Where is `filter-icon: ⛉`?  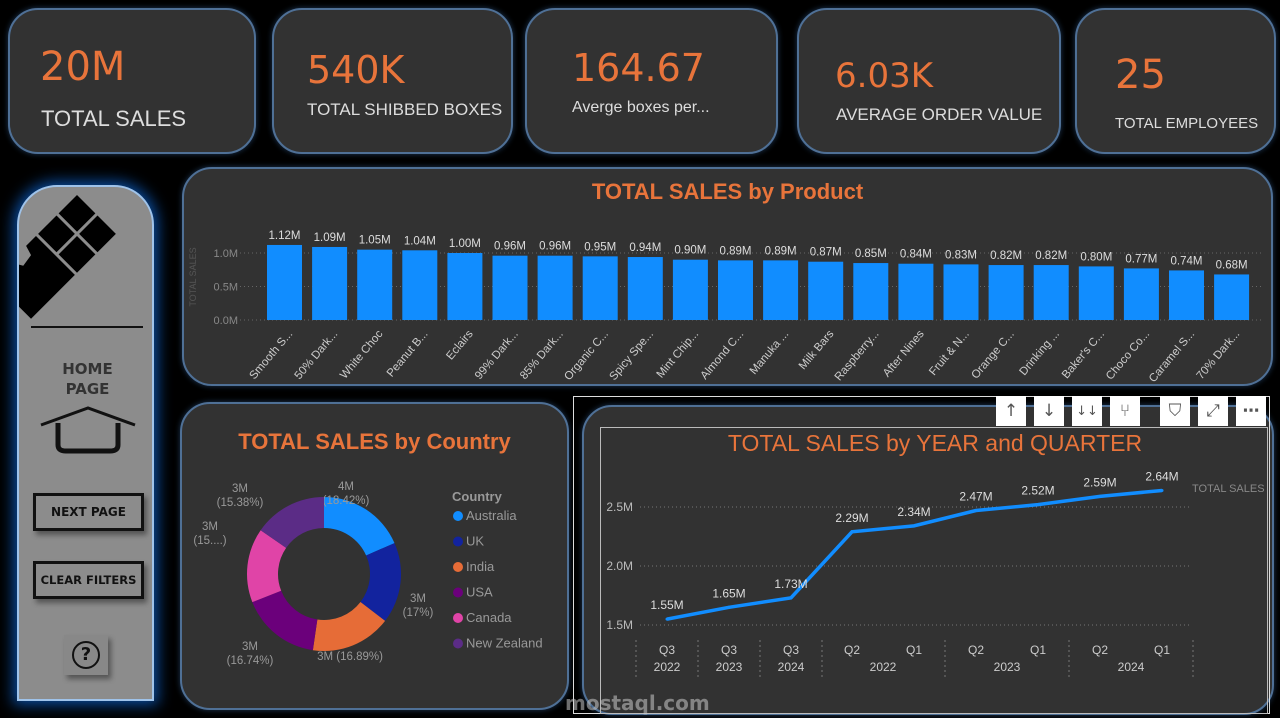 filter-icon: ⛉ is located at coordinates (1175, 411).